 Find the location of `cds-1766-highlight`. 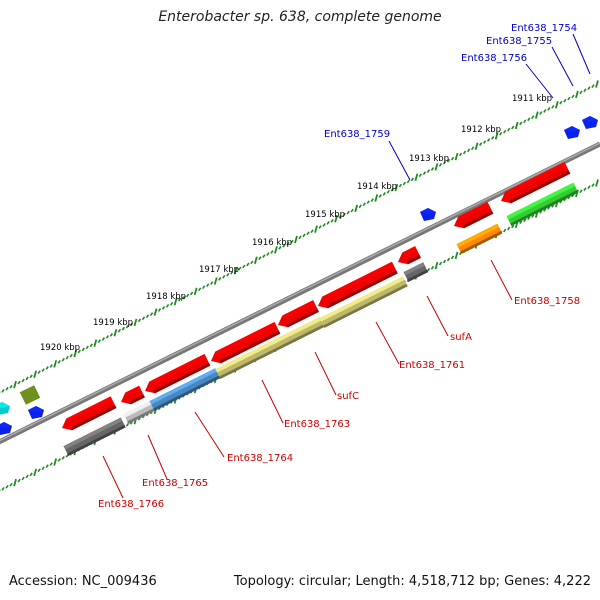

cds-1766-highlight is located at coordinates (89, 409).